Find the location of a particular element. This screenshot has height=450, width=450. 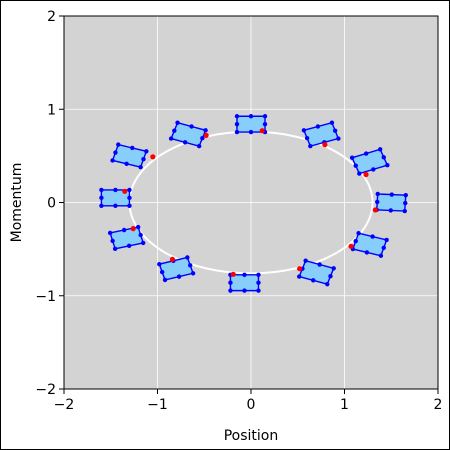

phase-cell-shape is located at coordinates (244, 283).